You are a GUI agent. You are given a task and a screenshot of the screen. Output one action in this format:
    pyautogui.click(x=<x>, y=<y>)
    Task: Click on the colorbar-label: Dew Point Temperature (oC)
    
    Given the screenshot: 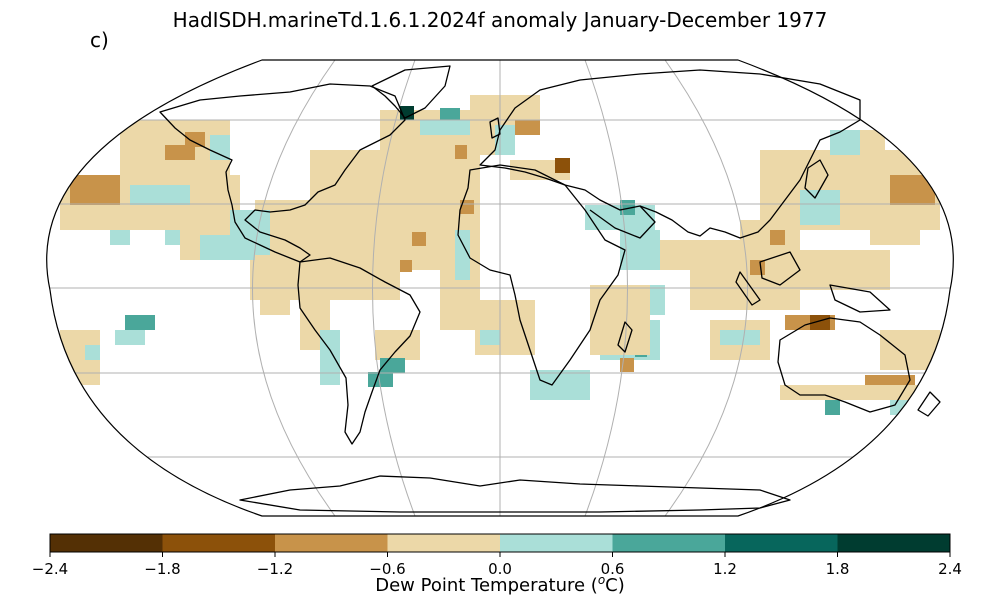 What is the action you would take?
    pyautogui.click(x=500, y=584)
    